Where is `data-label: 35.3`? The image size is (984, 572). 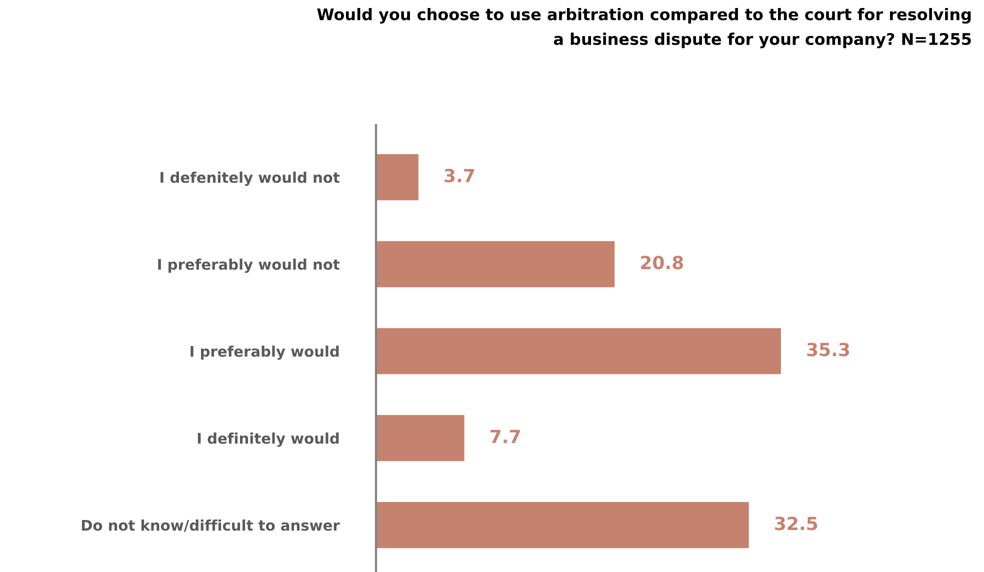
data-label: 35.3 is located at coordinates (828, 349).